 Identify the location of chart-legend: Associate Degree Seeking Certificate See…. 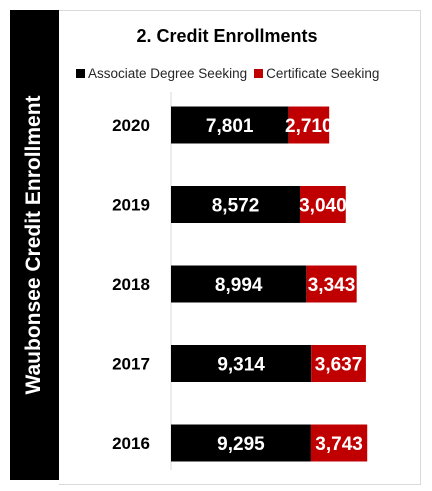
(231, 73).